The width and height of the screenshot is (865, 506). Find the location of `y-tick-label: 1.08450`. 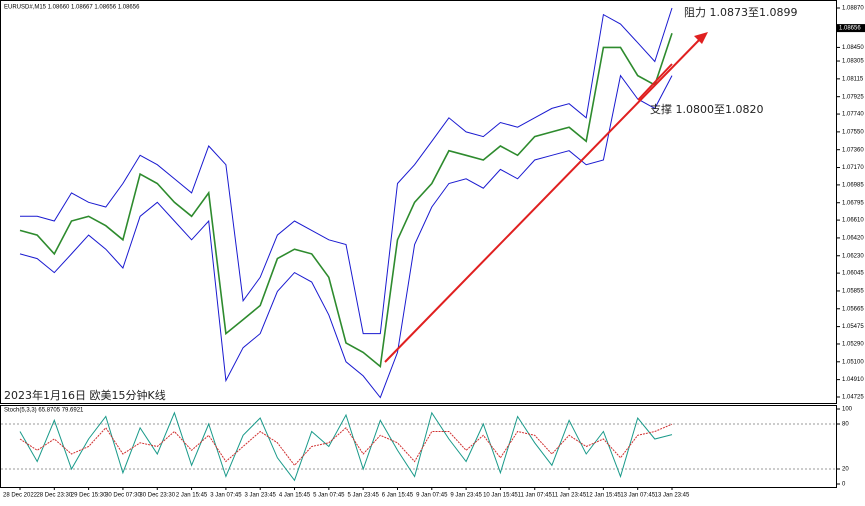

y-tick-label: 1.08450 is located at coordinates (853, 48).